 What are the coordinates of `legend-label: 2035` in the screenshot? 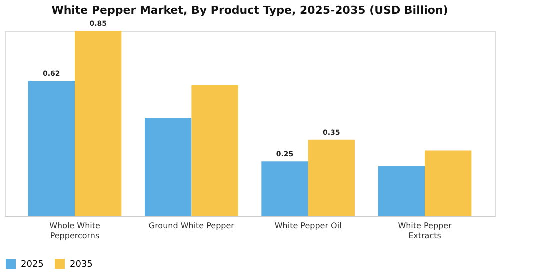 It's located at (81, 265).